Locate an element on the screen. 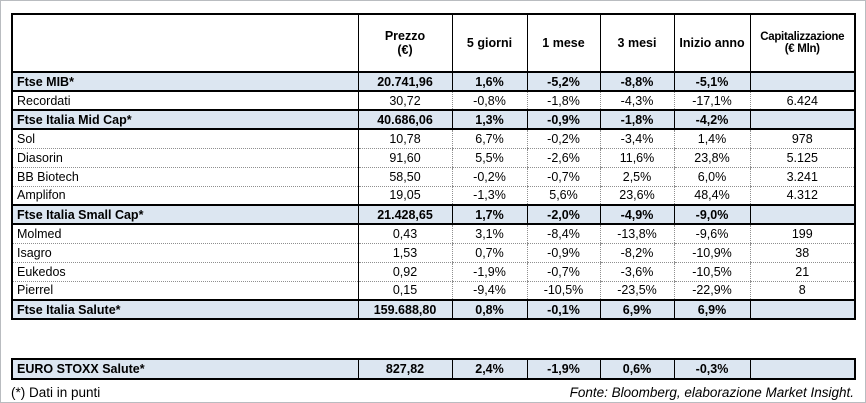 This screenshot has height=403, width=866. inizio-anno-cell: 6,0% is located at coordinates (711, 177).